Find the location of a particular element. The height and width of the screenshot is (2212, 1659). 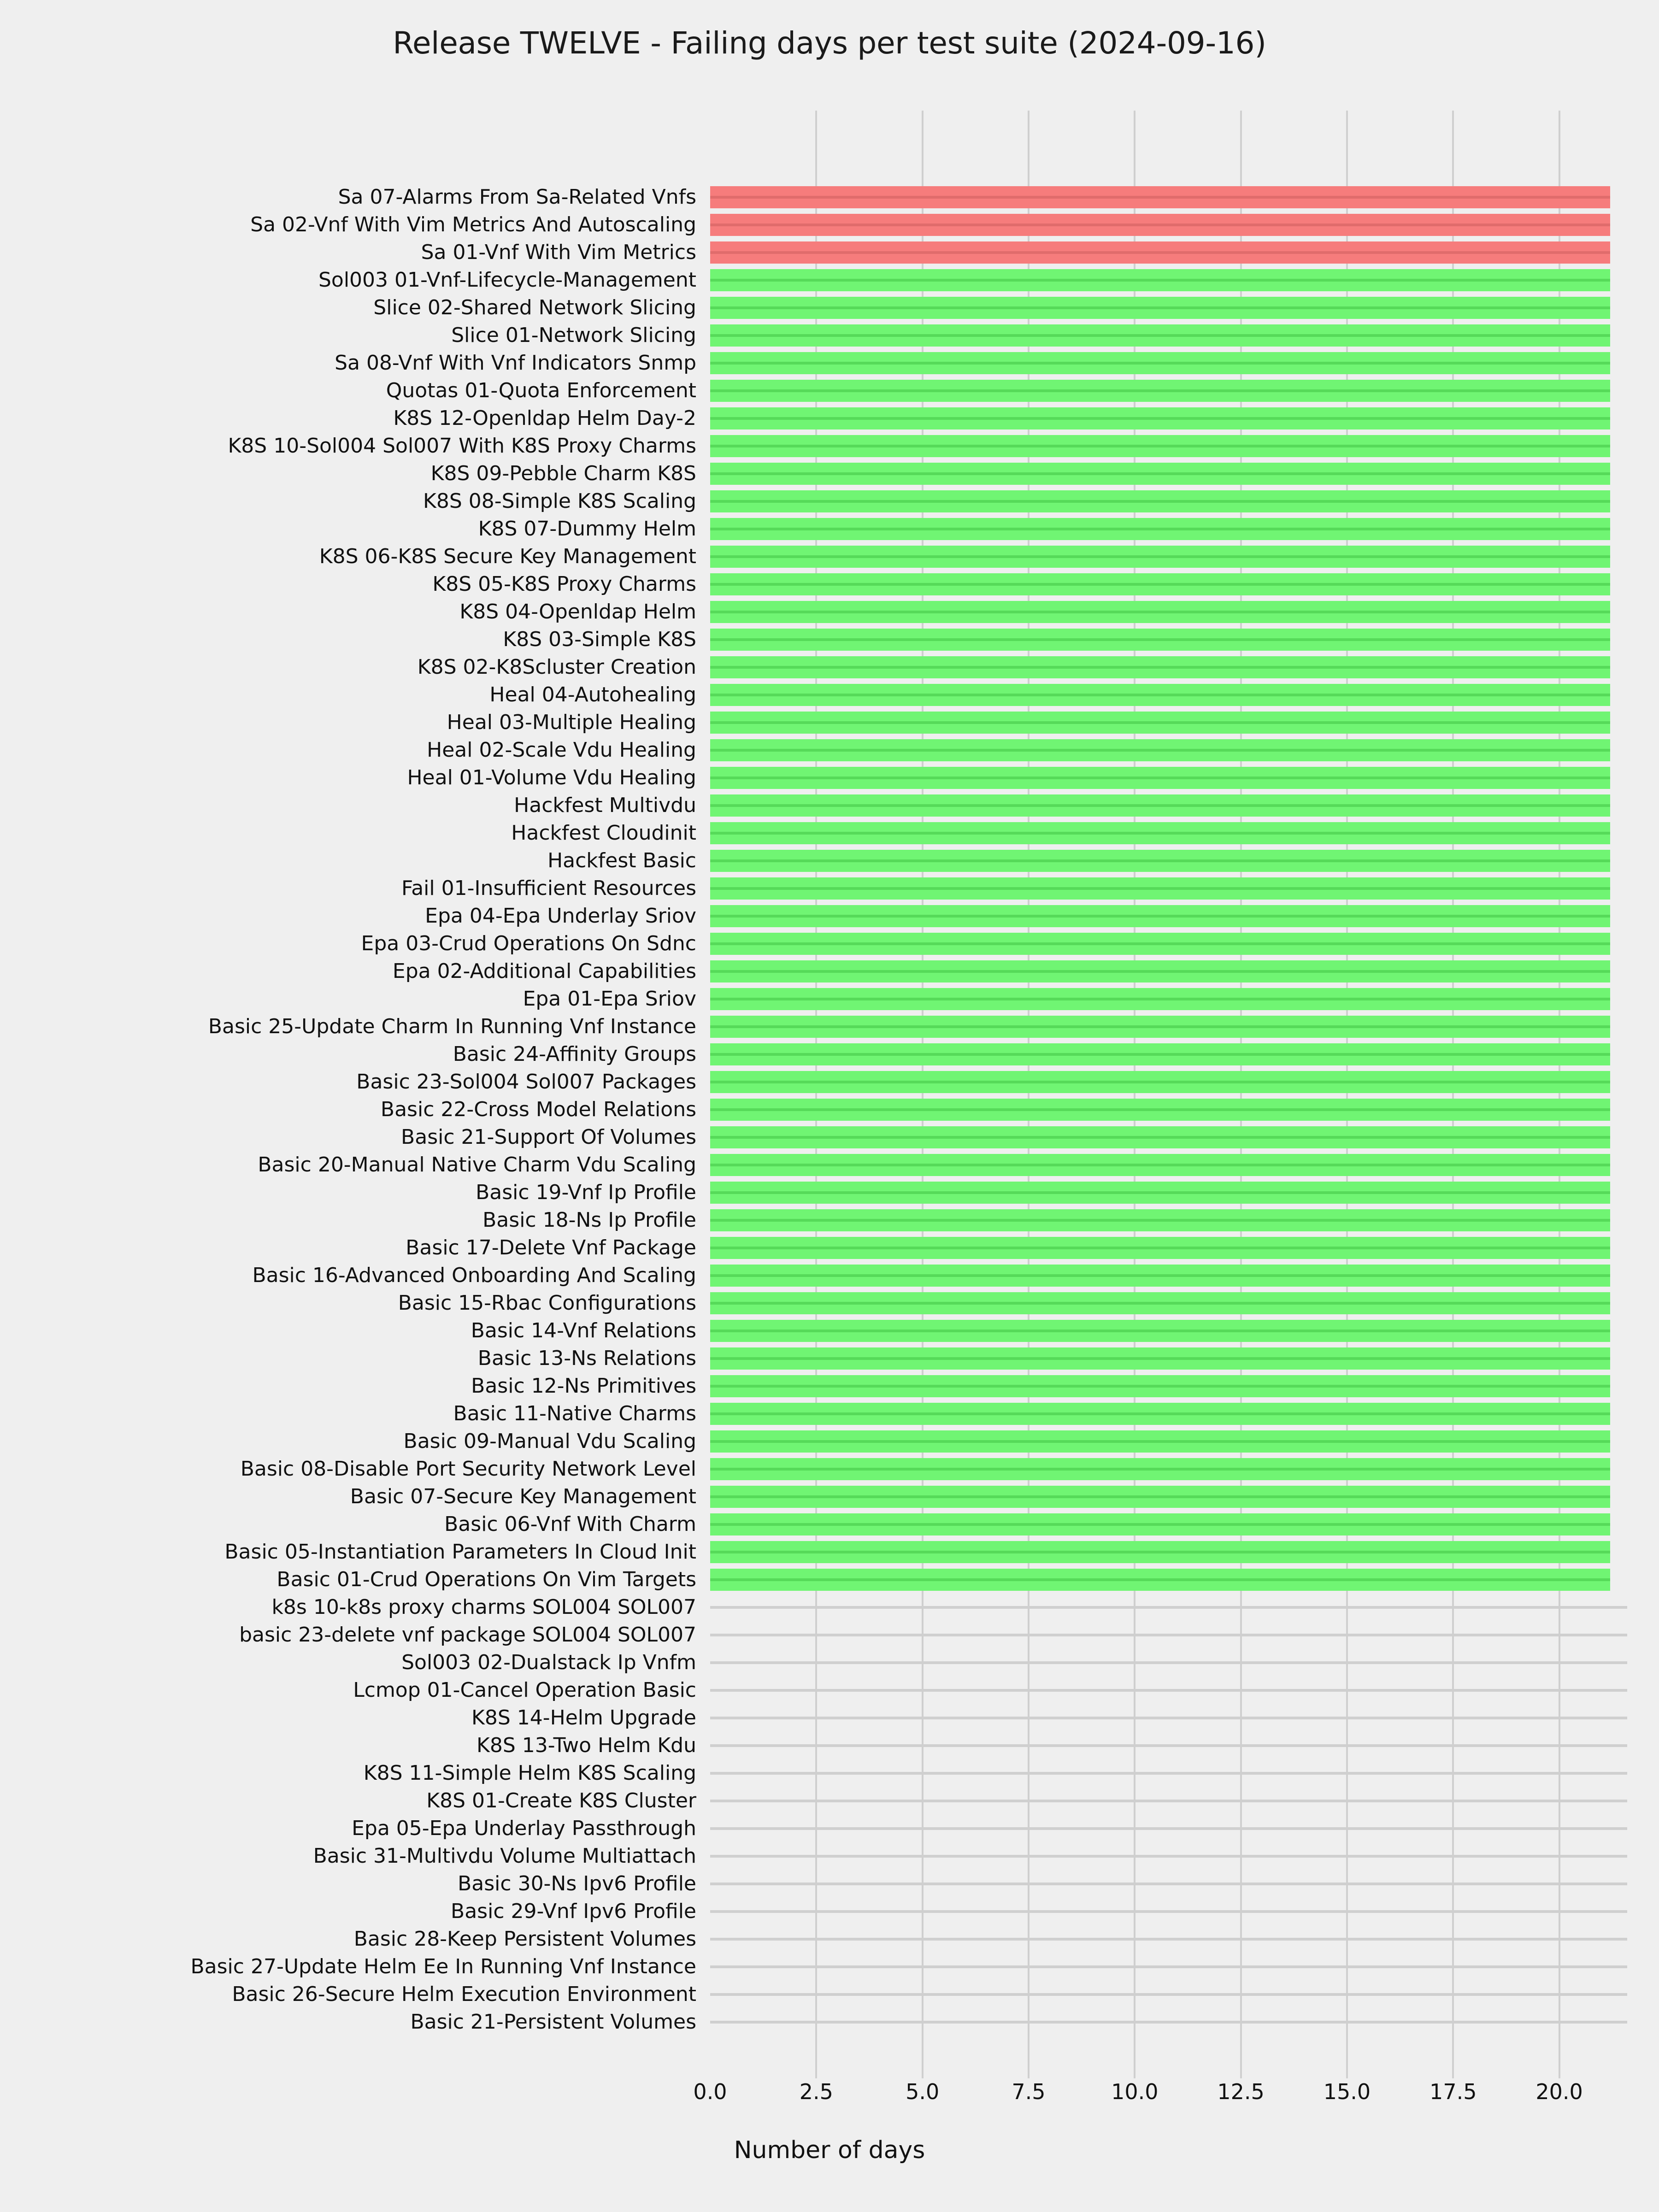

gridline-5.0 is located at coordinates (922, 1094).